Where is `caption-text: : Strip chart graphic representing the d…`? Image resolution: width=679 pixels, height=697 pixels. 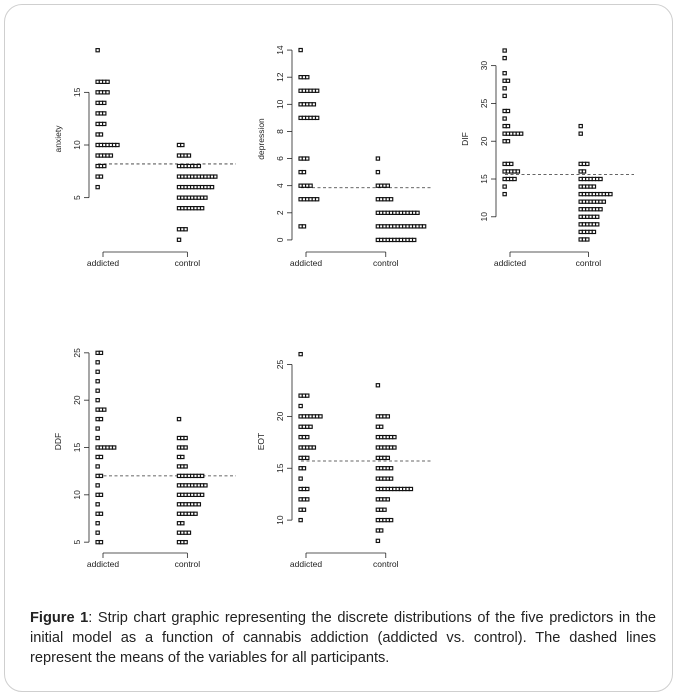 caption-text: : Strip chart graphic representing the d… is located at coordinates (343, 638).